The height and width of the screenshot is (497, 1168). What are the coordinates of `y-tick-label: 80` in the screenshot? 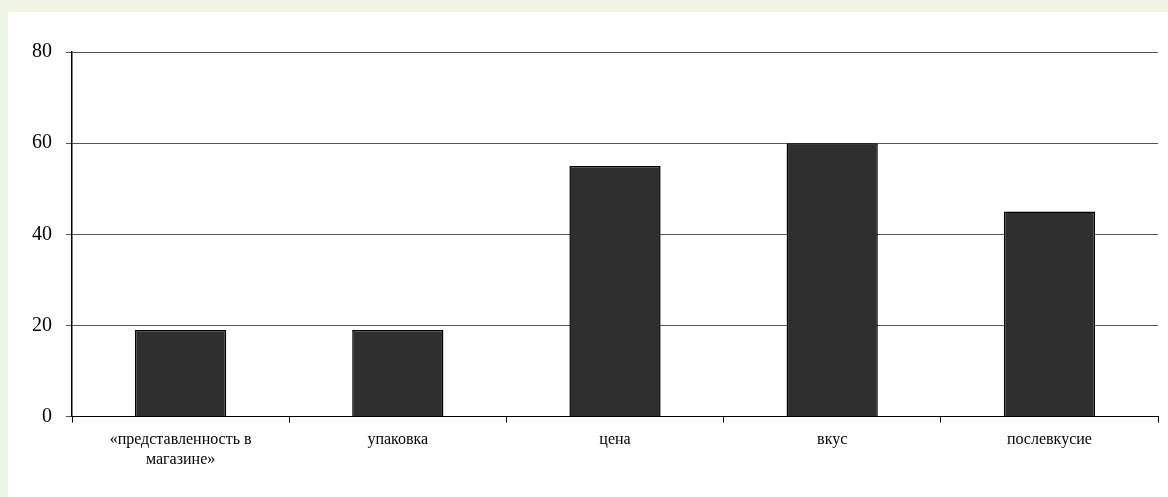 It's located at (42, 50).